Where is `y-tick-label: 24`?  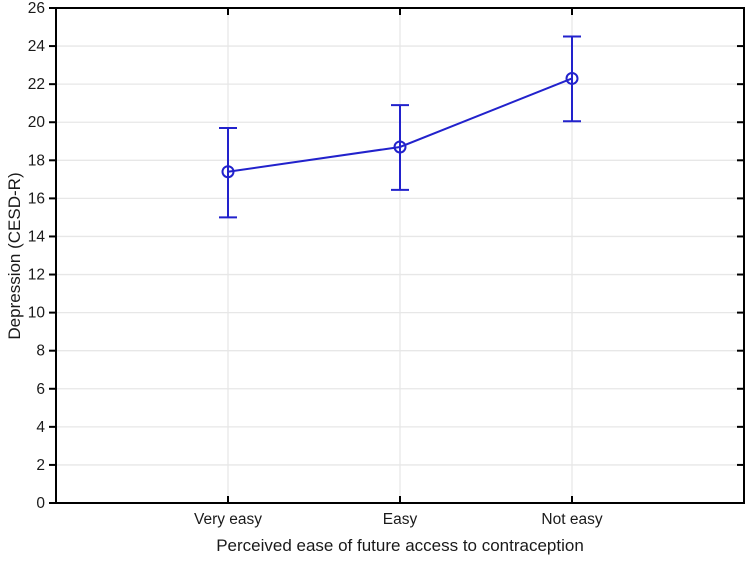
y-tick-label: 24 is located at coordinates (37, 46).